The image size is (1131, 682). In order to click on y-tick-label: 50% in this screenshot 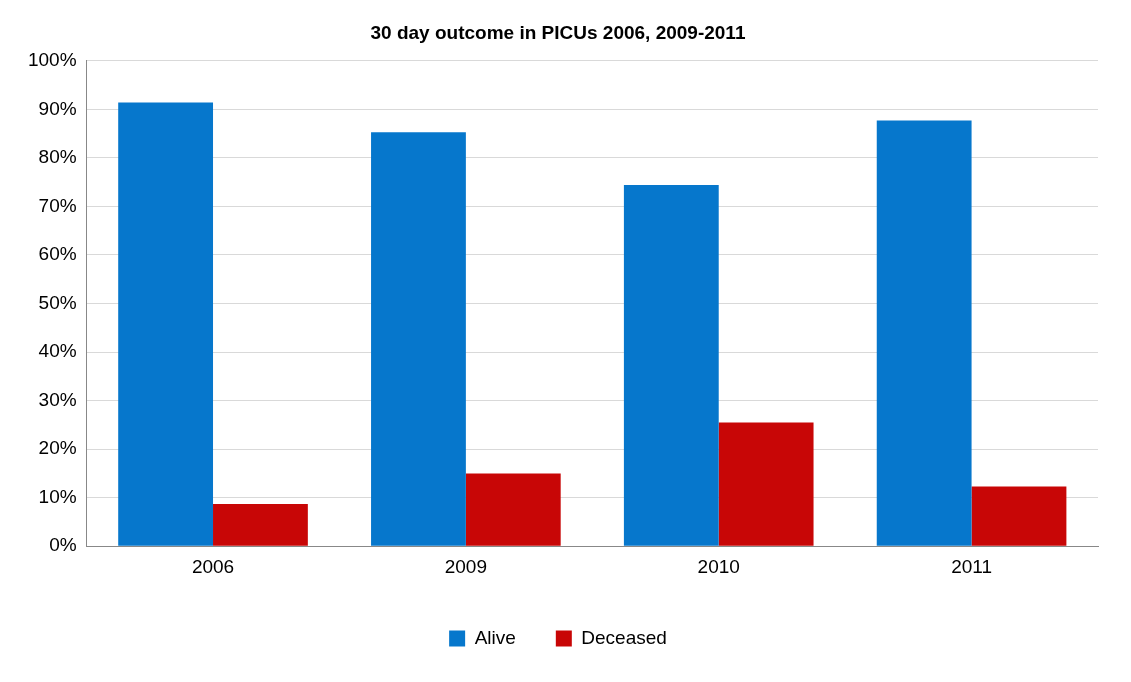, I will do `click(57, 302)`.